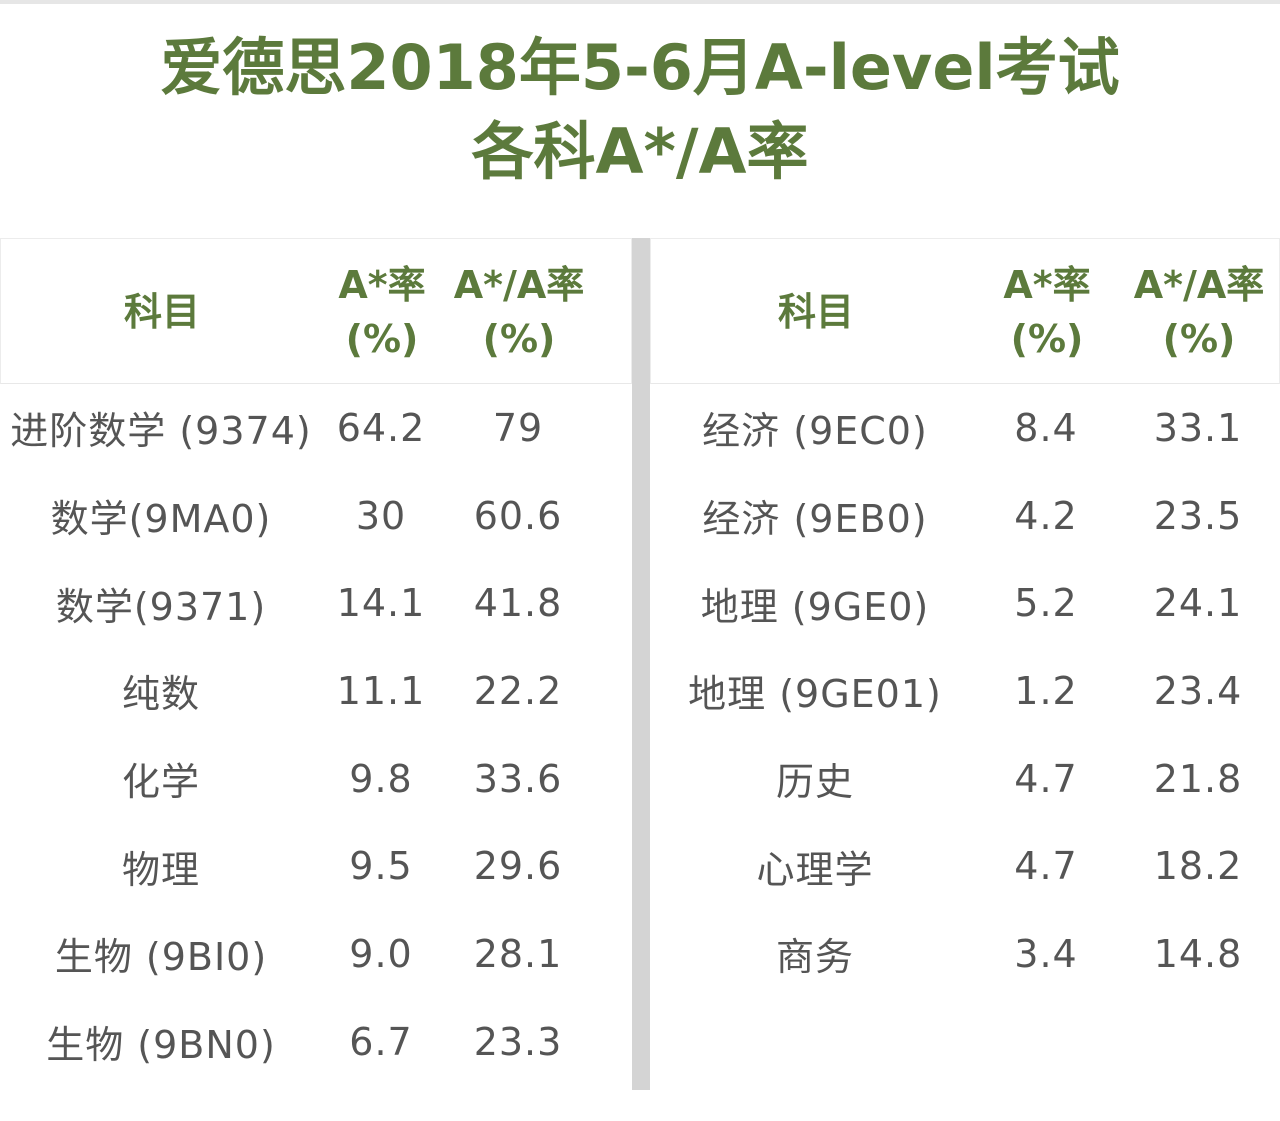 The height and width of the screenshot is (1121, 1280). I want to click on astar-a-rate-cell: 23.5, so click(1198, 515).